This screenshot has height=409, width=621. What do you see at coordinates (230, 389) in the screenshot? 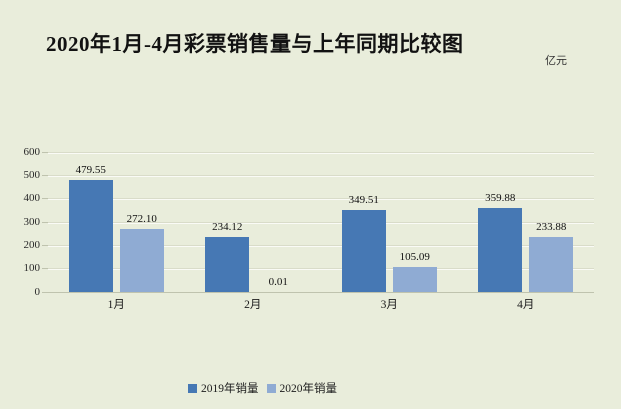
I see `legend-label-2019年销量: 2019年销量` at bounding box center [230, 389].